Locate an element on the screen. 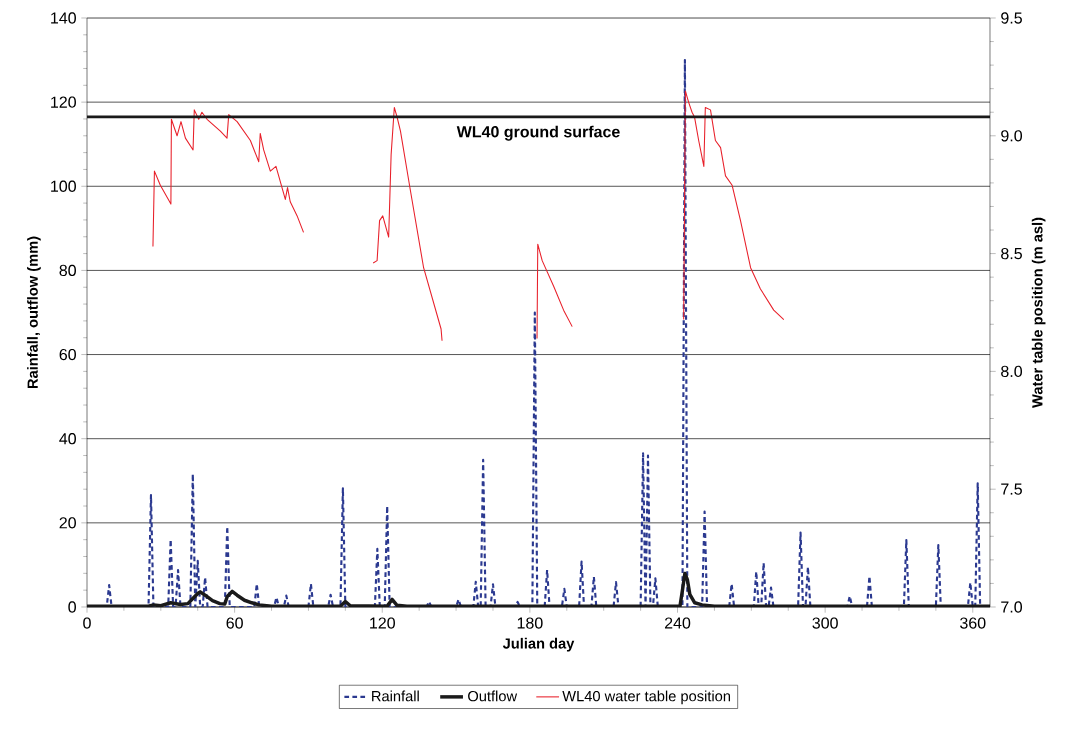 This screenshot has height=735, width=1083. x-tick-label: 360 is located at coordinates (973, 623).